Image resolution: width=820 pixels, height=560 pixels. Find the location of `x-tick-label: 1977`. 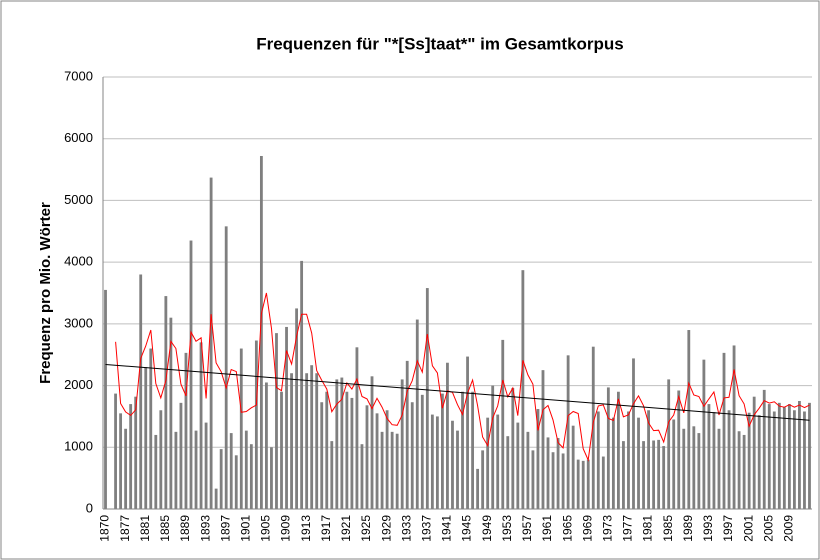

x-tick-label: 1977 is located at coordinates (628, 528).